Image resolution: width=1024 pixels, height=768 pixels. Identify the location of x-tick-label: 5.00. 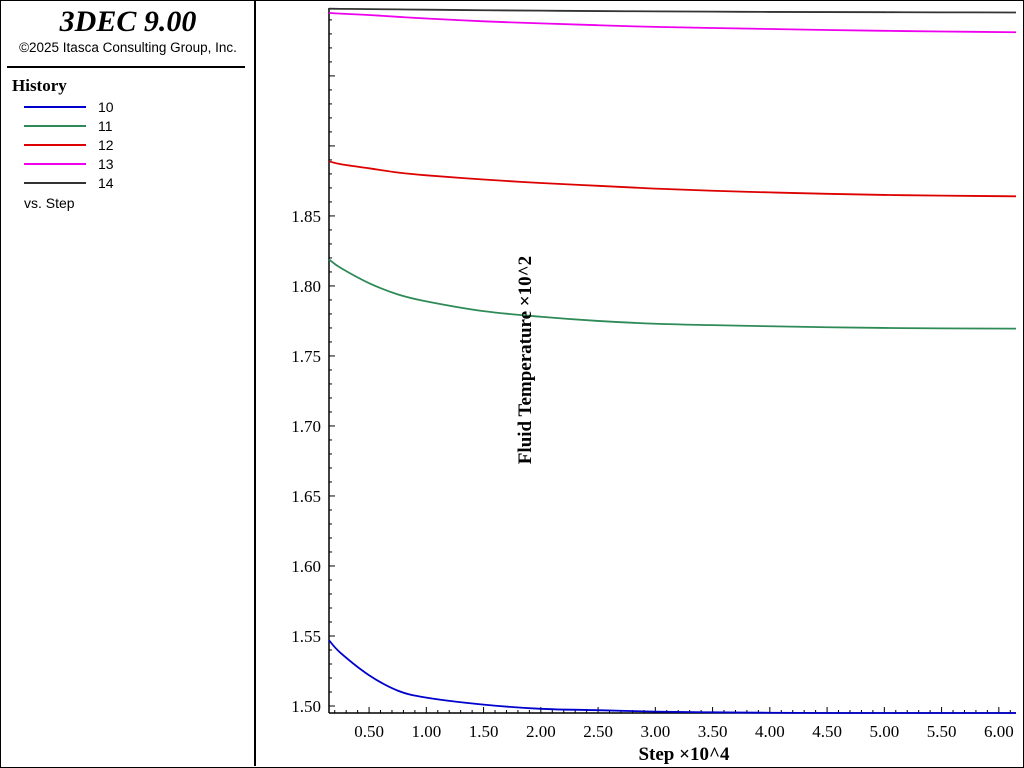
(884, 731).